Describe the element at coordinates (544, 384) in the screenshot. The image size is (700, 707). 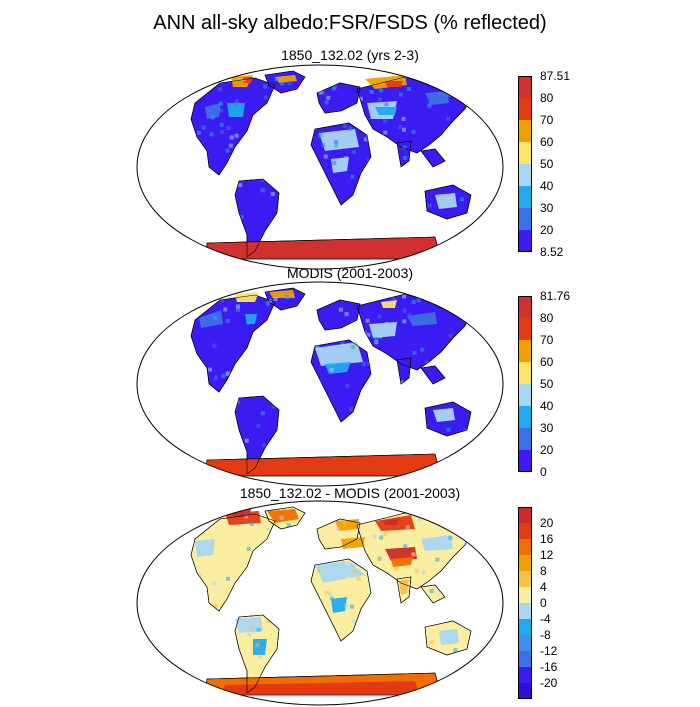
I see `colorbar-obs: 81.76 80 70 60 50 40 30 20 0` at that location.